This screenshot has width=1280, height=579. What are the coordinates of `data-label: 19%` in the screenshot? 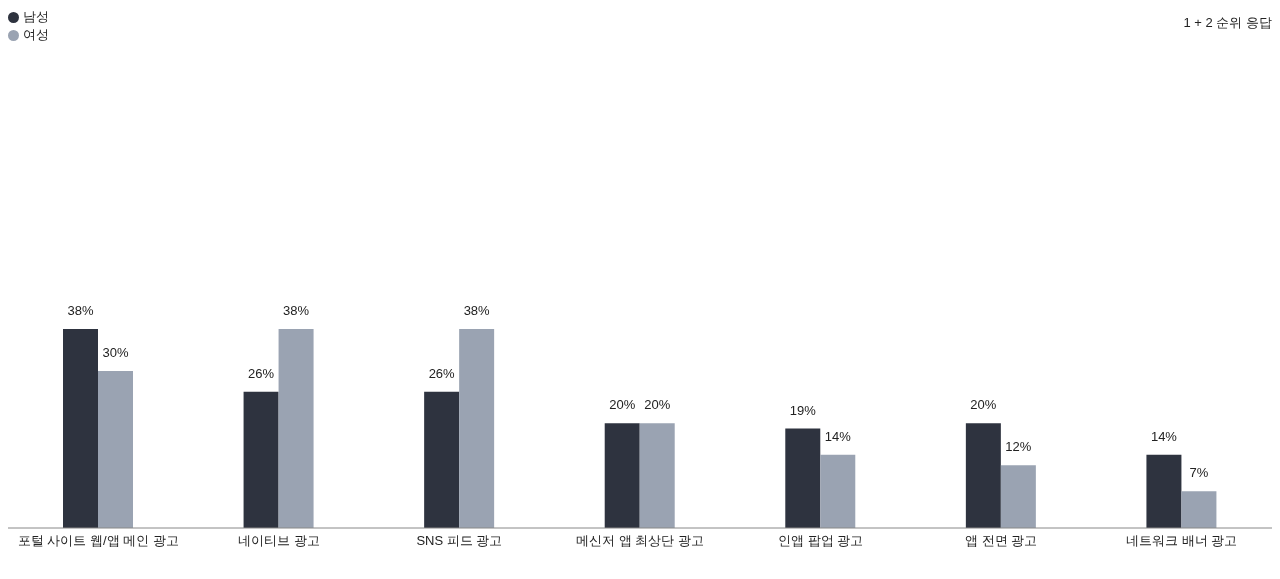 It's located at (803, 410).